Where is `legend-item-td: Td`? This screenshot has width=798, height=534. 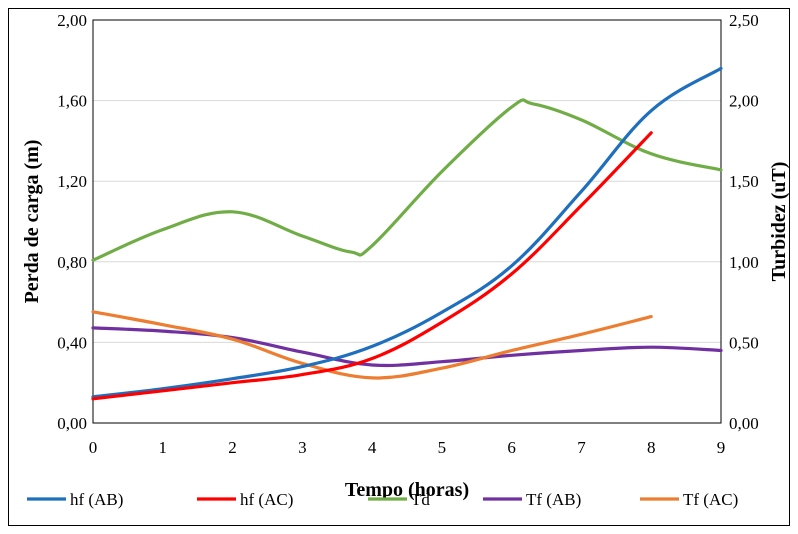 legend-item-td: Td is located at coordinates (399, 499).